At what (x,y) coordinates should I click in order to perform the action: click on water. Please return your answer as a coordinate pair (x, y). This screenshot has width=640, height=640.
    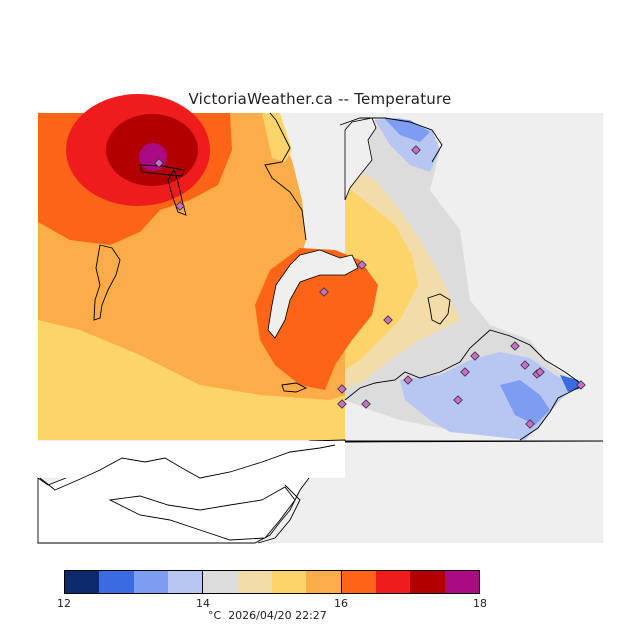
    Looking at the image, I should click on (322, 228).